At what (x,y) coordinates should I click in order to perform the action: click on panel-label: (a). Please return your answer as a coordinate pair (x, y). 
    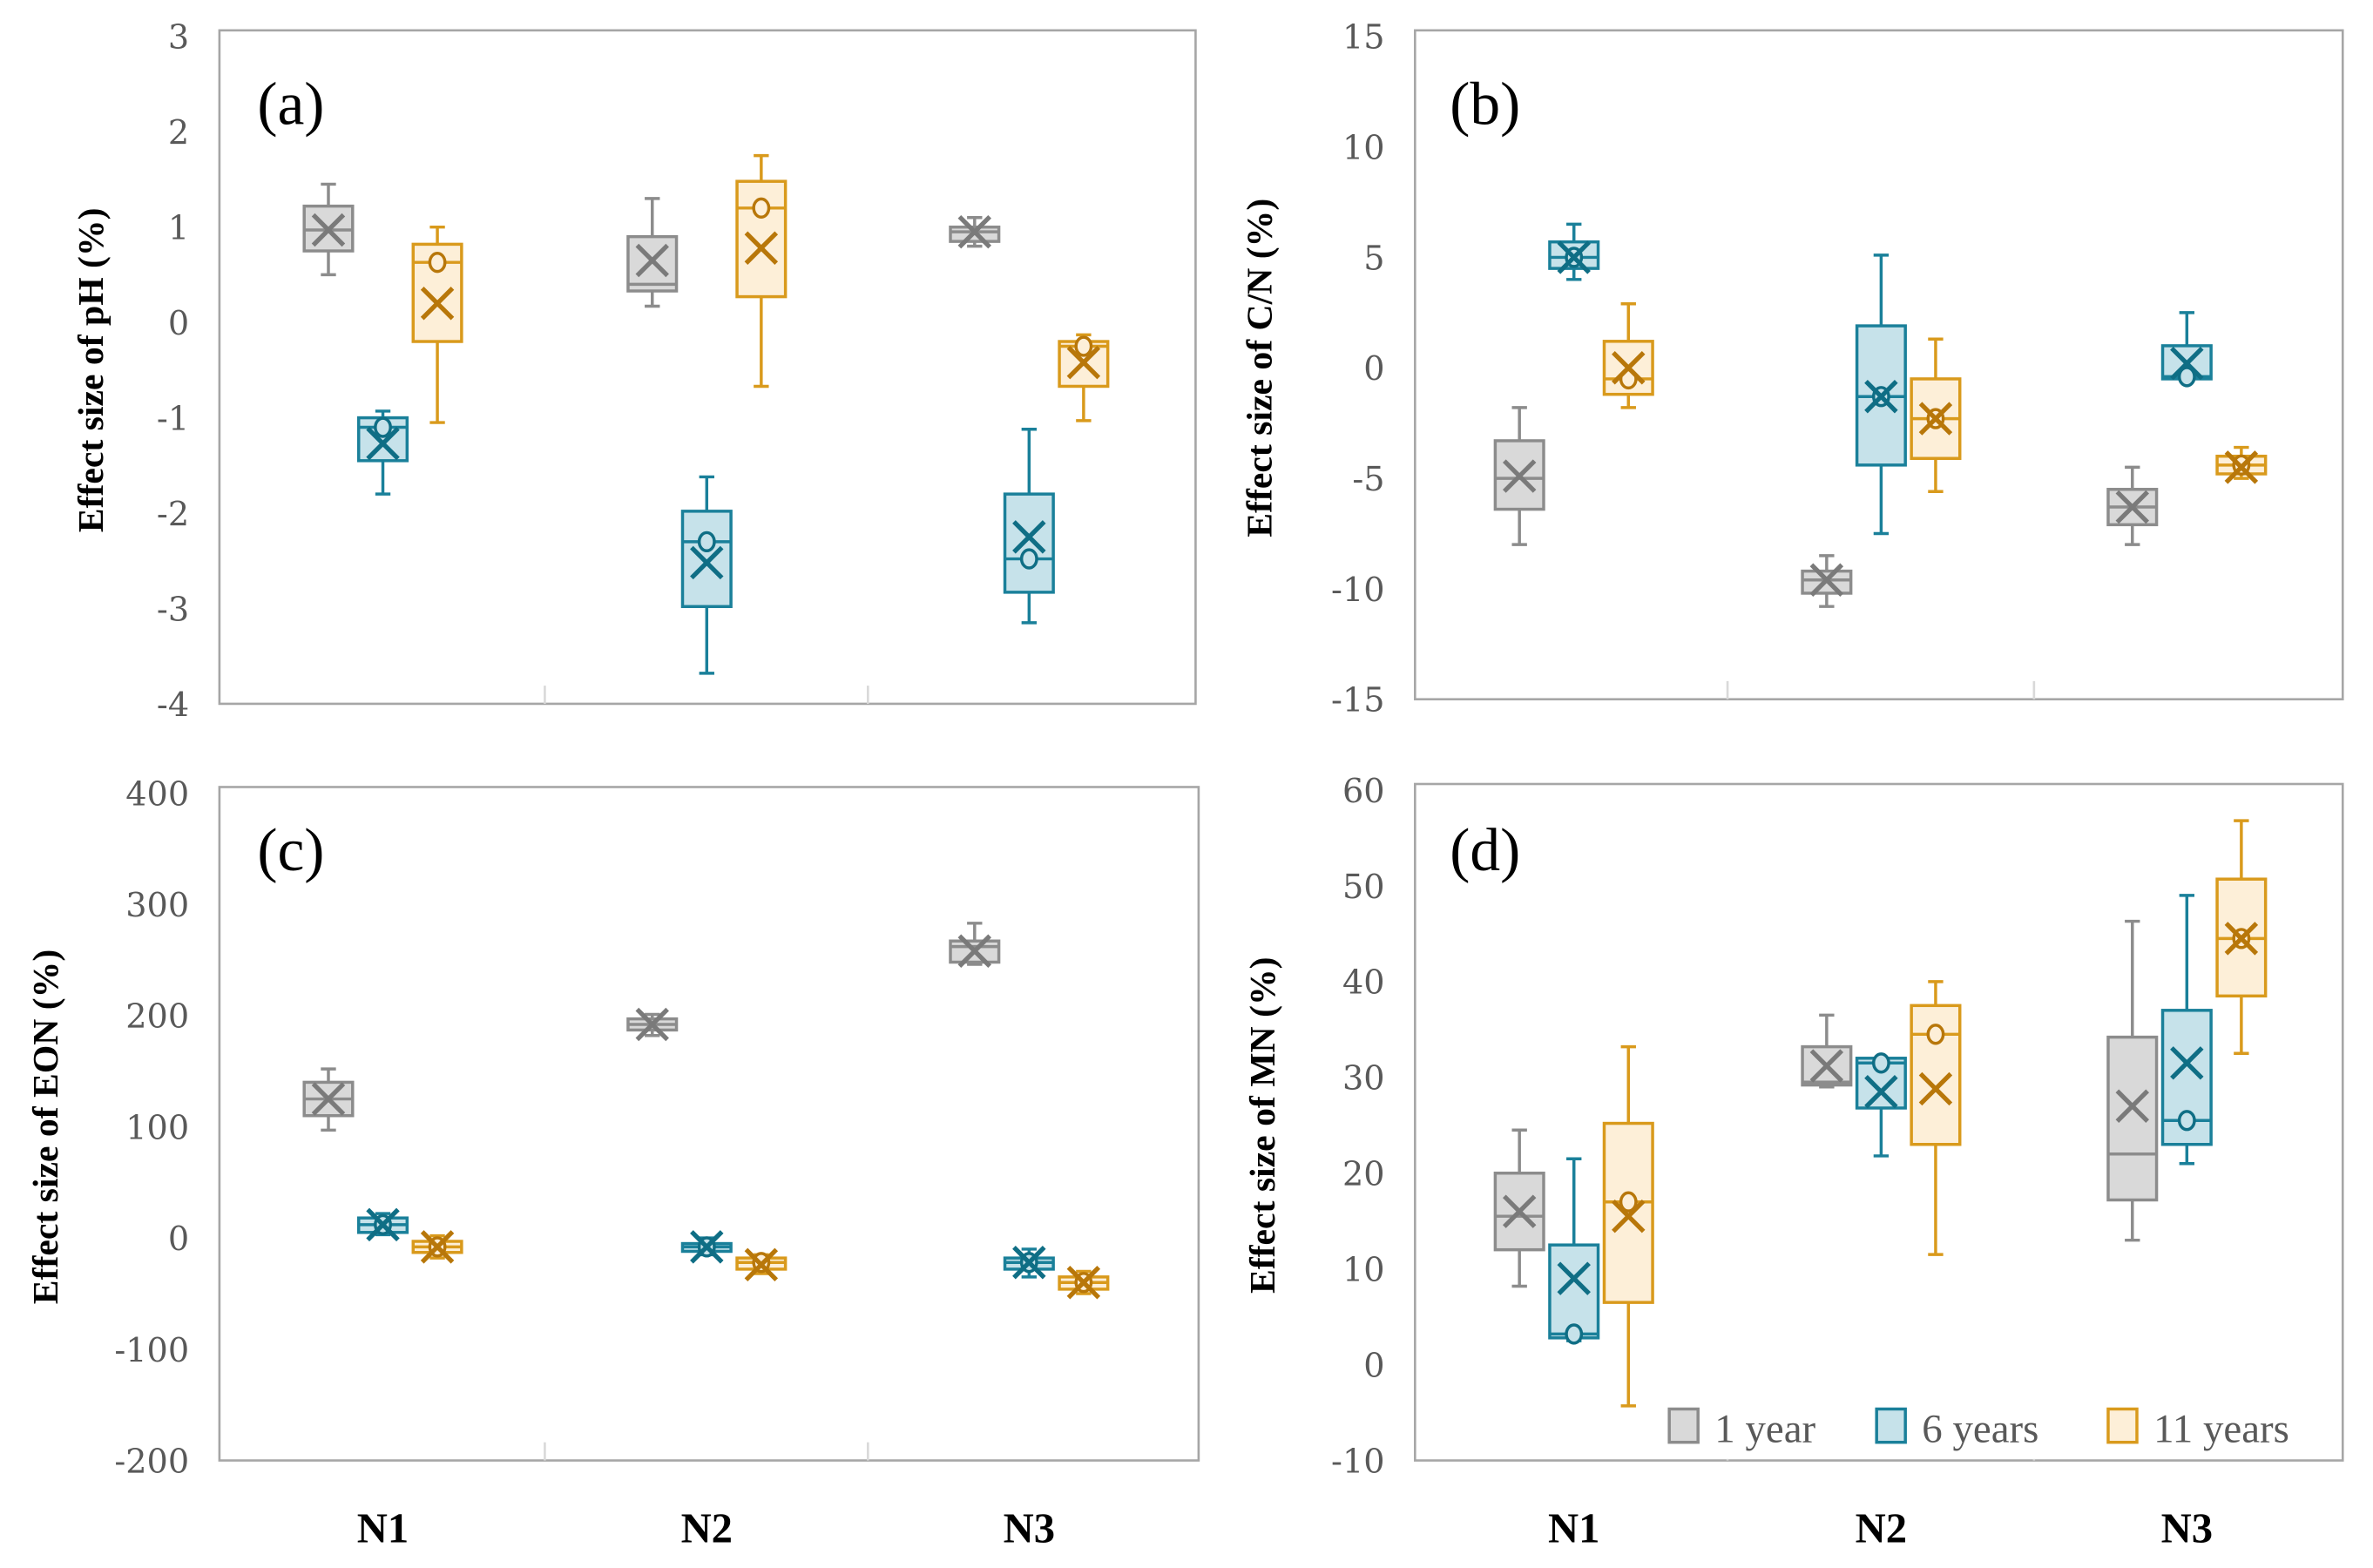
    Looking at the image, I should click on (290, 105).